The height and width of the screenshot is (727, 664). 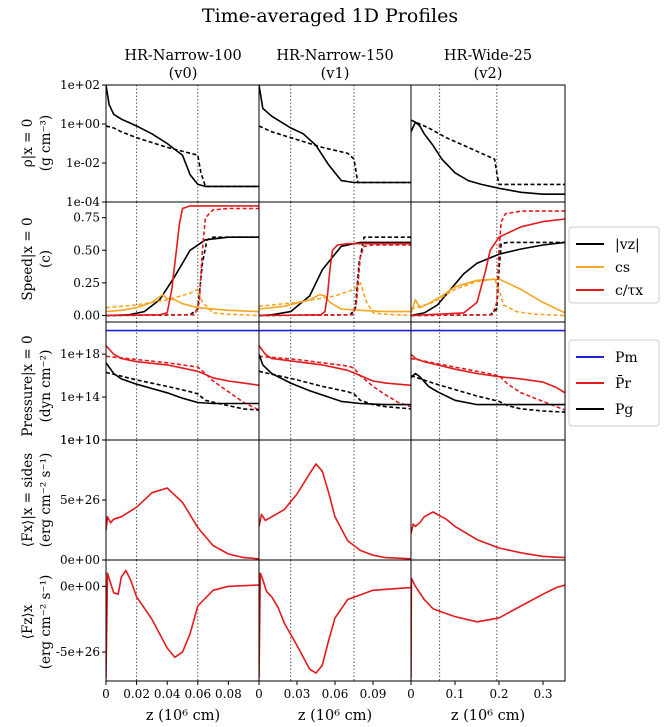 What do you see at coordinates (46, 386) in the screenshot?
I see `row-label-pressure-units: (dyn cm⁻²)` at bounding box center [46, 386].